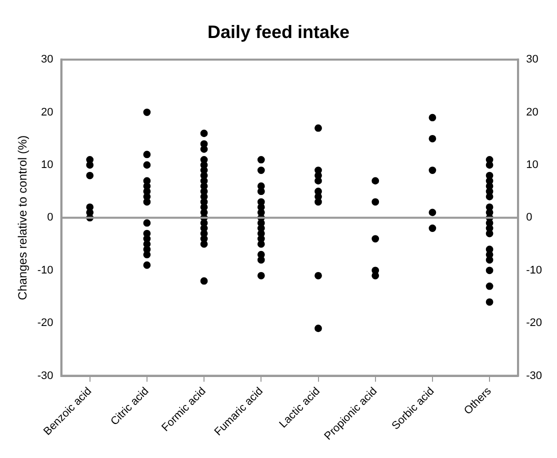 The width and height of the screenshot is (557, 458). Describe the element at coordinates (47, 165) in the screenshot. I see `y-tick-label: 10` at that location.